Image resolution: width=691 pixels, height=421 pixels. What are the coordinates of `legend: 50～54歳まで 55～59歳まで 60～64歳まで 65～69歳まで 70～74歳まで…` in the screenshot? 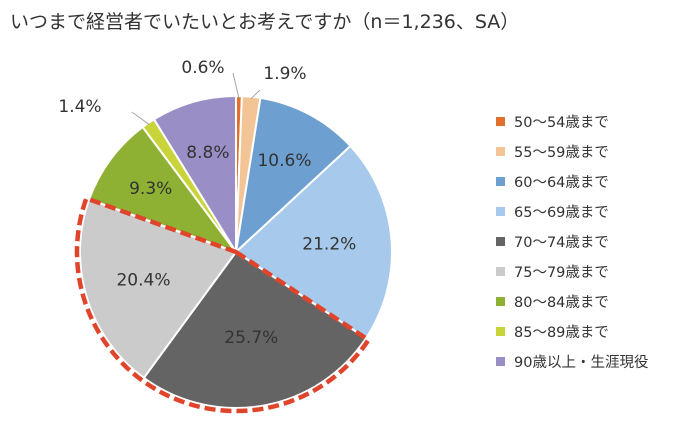 It's located at (572, 241).